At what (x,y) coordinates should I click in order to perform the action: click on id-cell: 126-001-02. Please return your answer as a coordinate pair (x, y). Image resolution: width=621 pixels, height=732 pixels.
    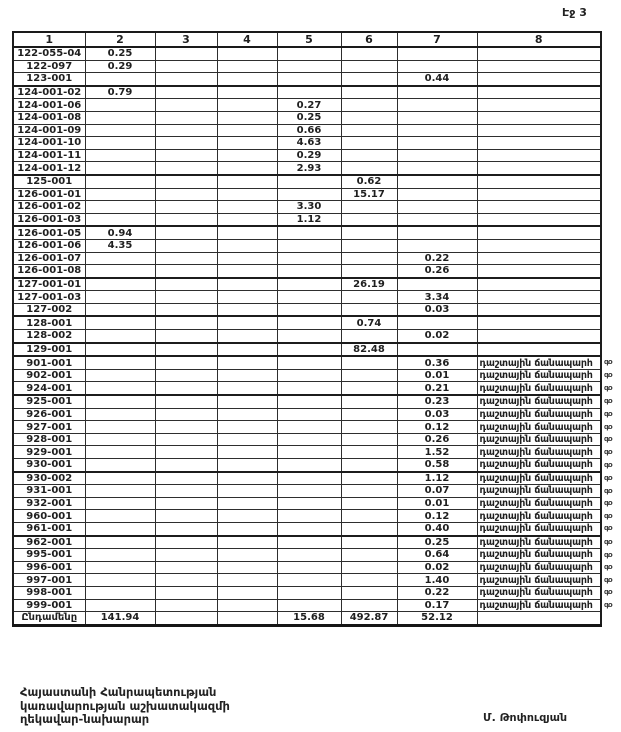
    Looking at the image, I should click on (49, 207).